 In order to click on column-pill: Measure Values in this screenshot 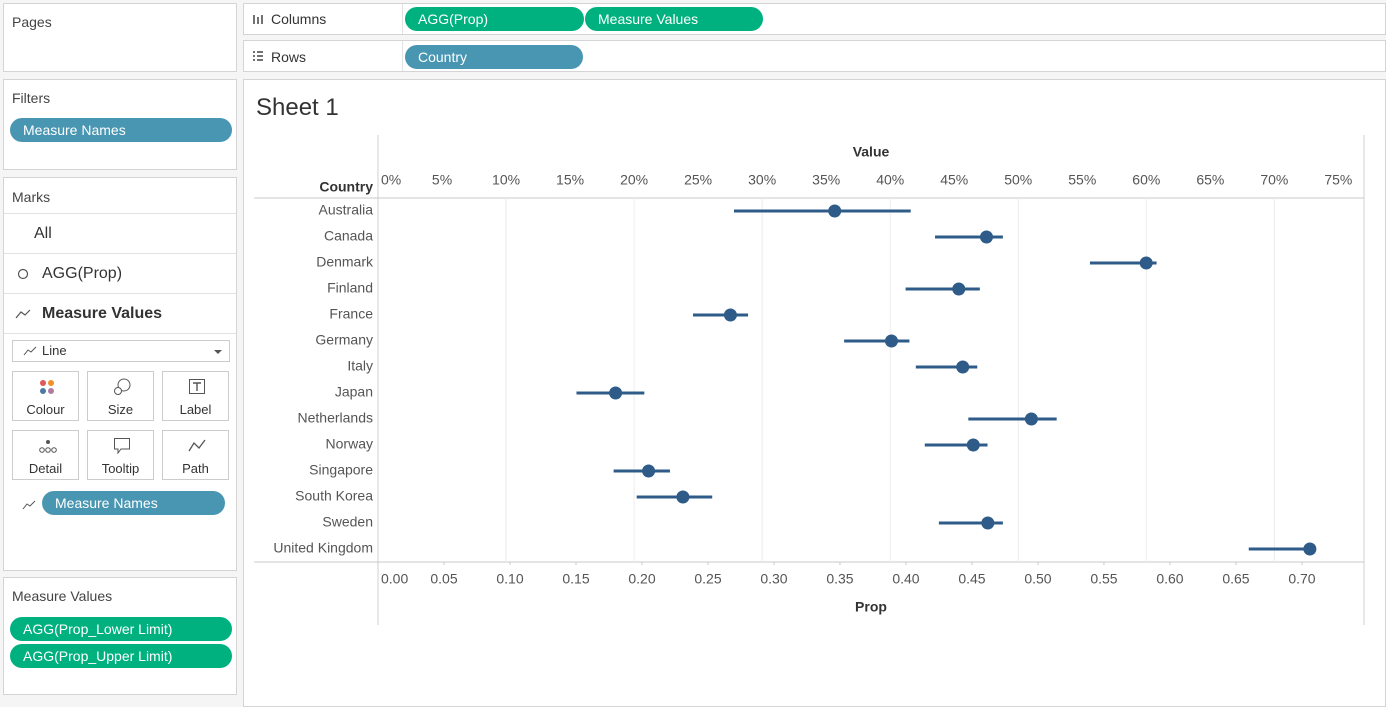, I will do `click(674, 19)`.